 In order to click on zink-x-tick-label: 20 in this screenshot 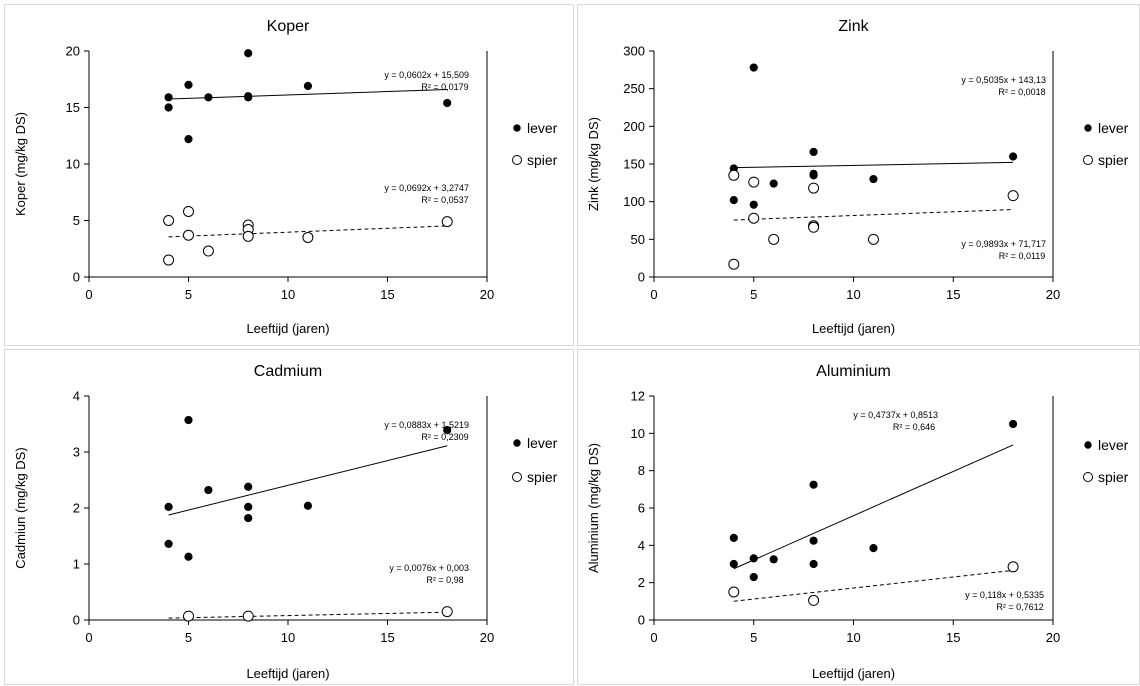, I will do `click(1053, 294)`.